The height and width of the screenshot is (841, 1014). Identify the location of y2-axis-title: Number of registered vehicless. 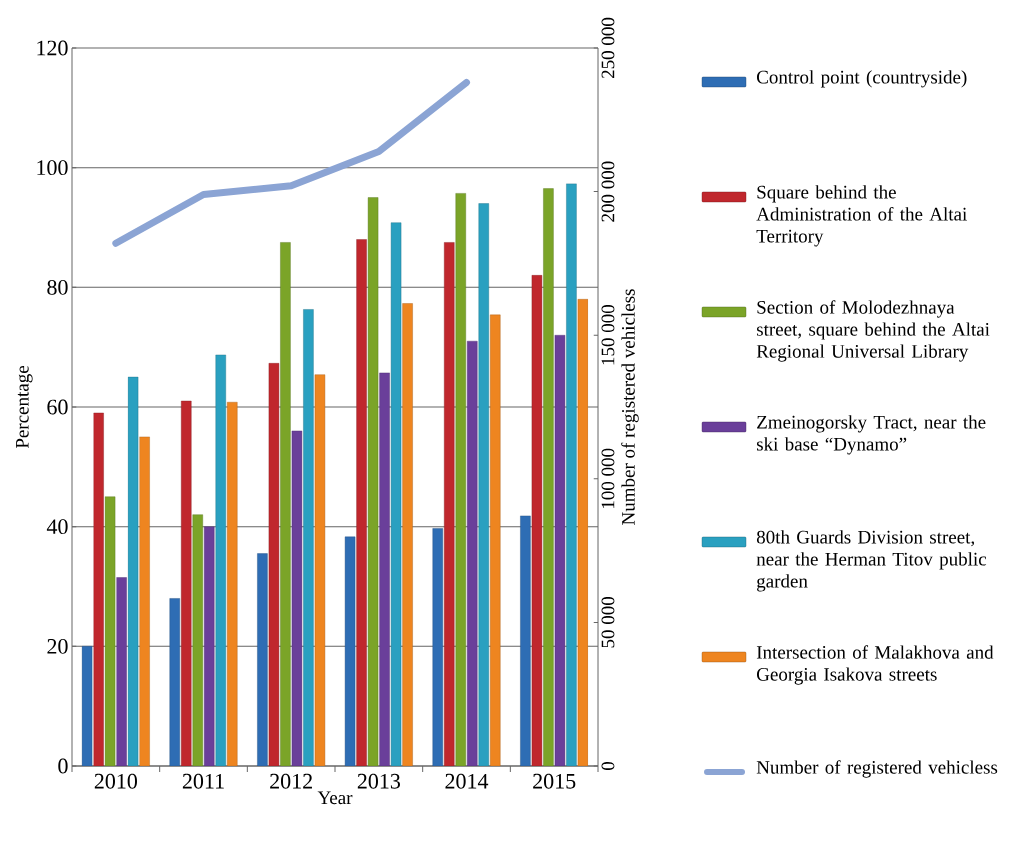
(630, 407).